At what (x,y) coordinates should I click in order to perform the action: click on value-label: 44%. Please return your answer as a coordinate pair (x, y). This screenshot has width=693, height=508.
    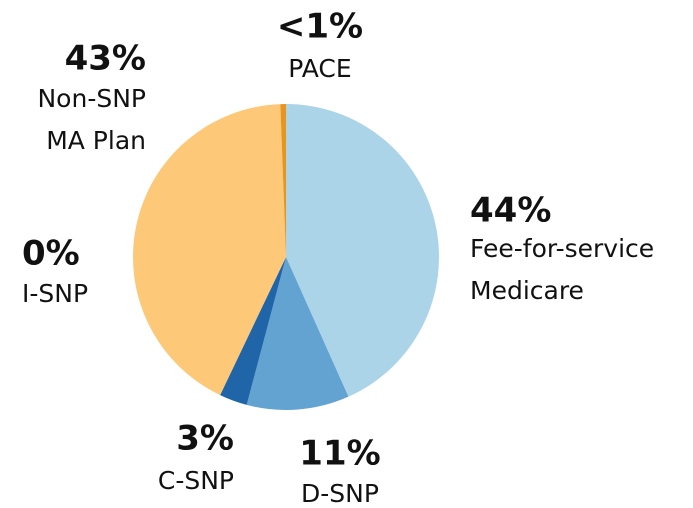
    Looking at the image, I should click on (510, 211).